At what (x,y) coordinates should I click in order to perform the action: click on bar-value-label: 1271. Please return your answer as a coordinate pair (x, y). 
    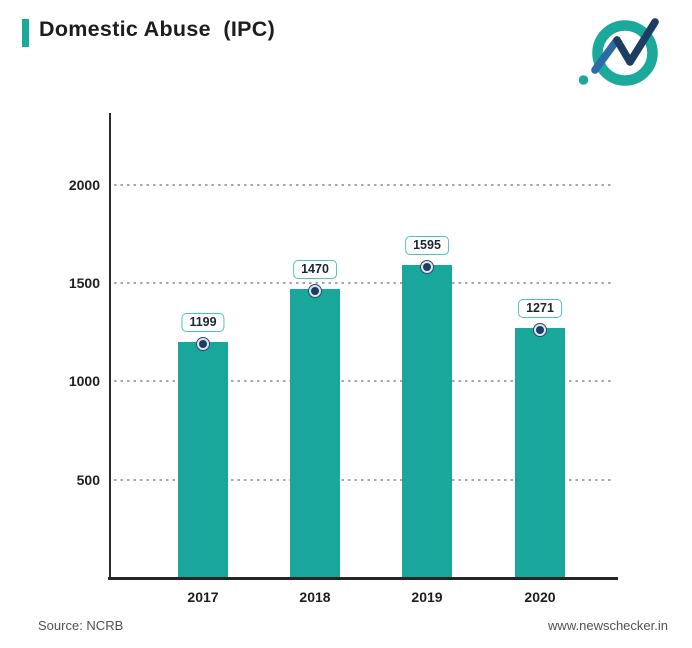
    Looking at the image, I should click on (540, 308).